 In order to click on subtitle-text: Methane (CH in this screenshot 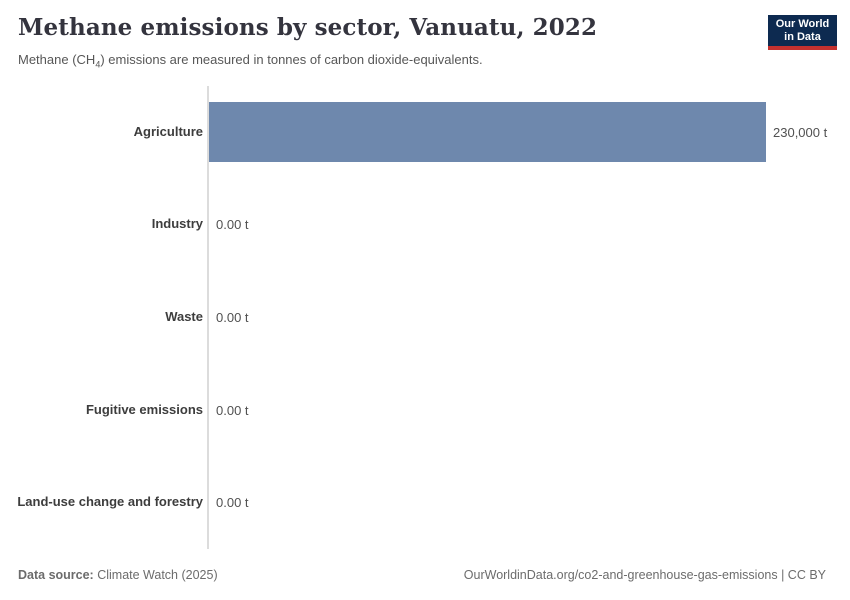, I will do `click(57, 59)`.